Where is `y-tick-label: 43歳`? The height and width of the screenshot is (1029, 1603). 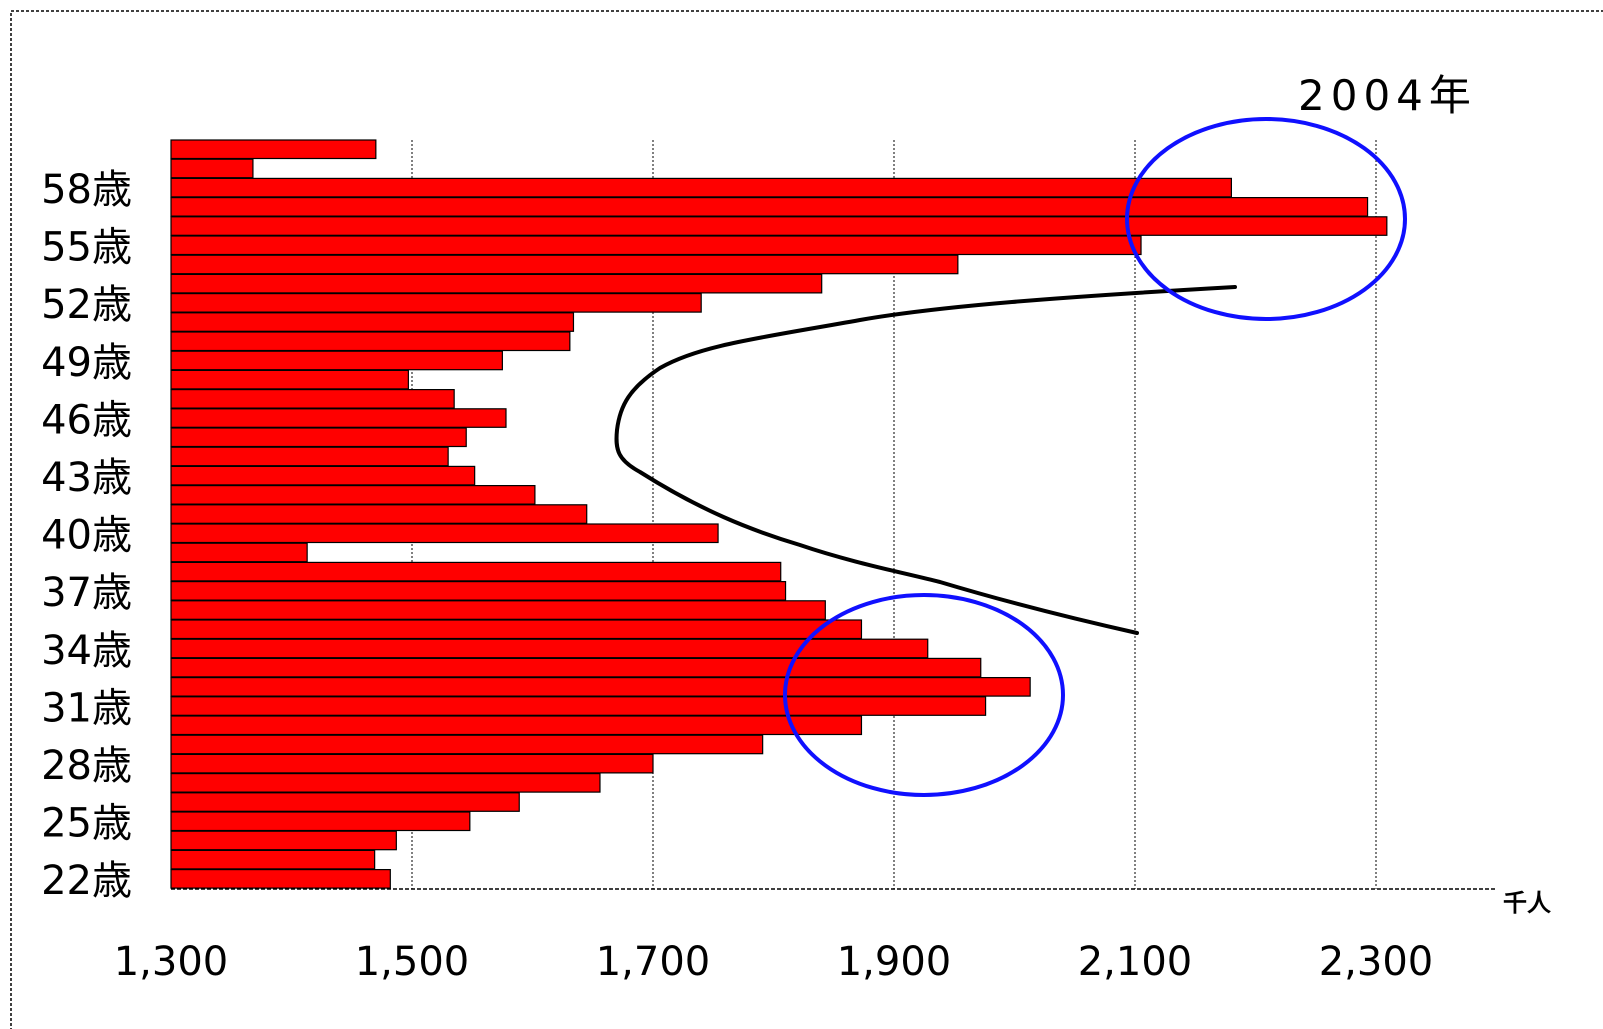
y-tick-label: 43歳 is located at coordinates (86, 478).